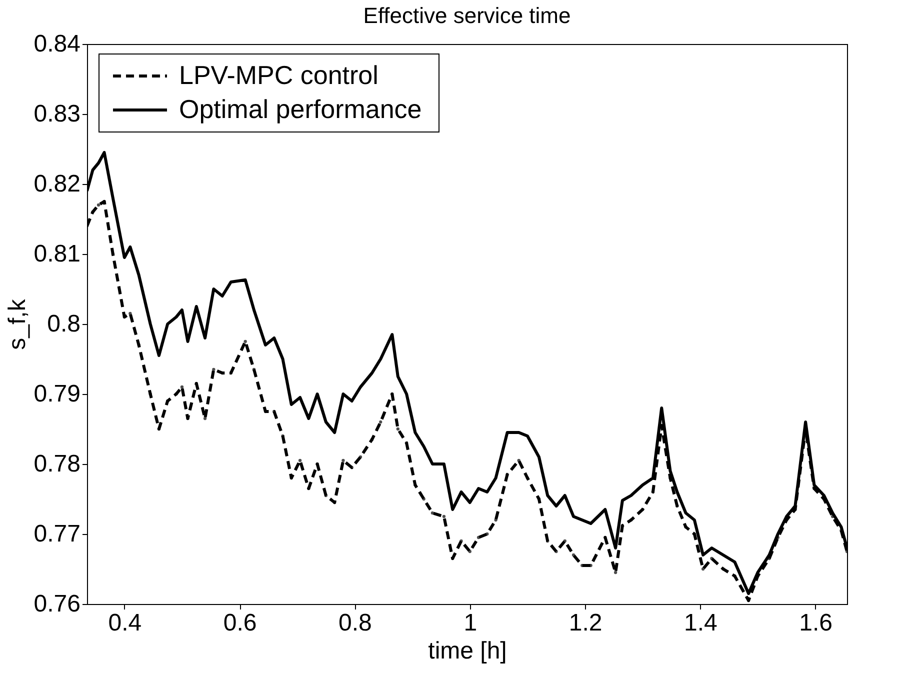  What do you see at coordinates (57, 394) in the screenshot?
I see `y-tick-label: 0.79` at bounding box center [57, 394].